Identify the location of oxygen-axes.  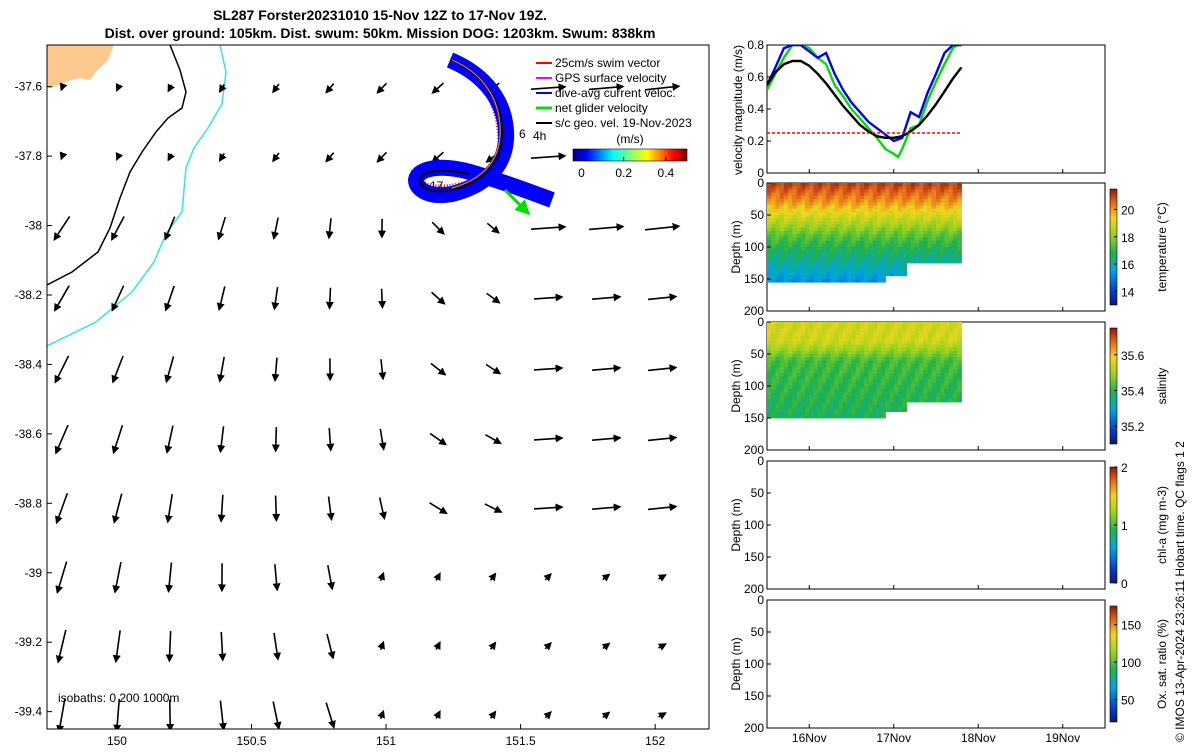
(936, 664).